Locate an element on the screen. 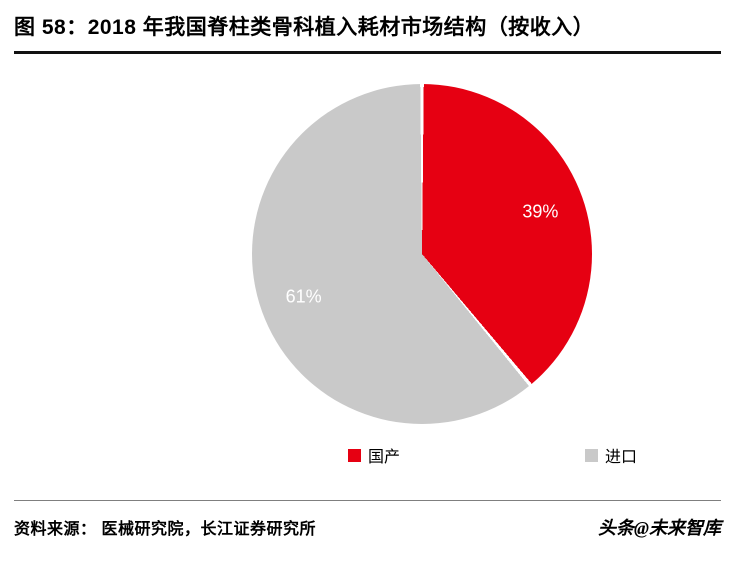 This screenshot has width=735, height=568. legend-item-domestic: 国产 is located at coordinates (373, 455).